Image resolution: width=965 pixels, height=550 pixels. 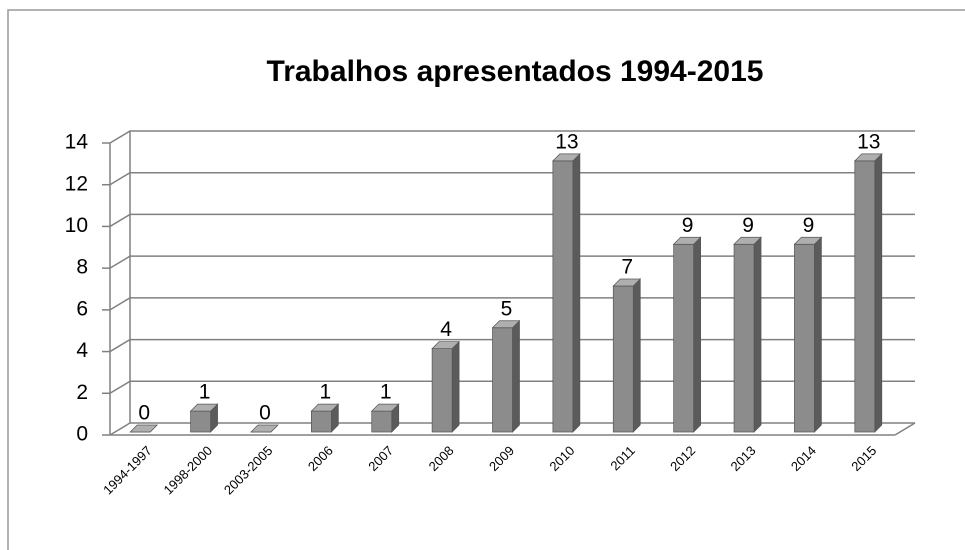 I want to click on value-label: 7, so click(x=627, y=267).